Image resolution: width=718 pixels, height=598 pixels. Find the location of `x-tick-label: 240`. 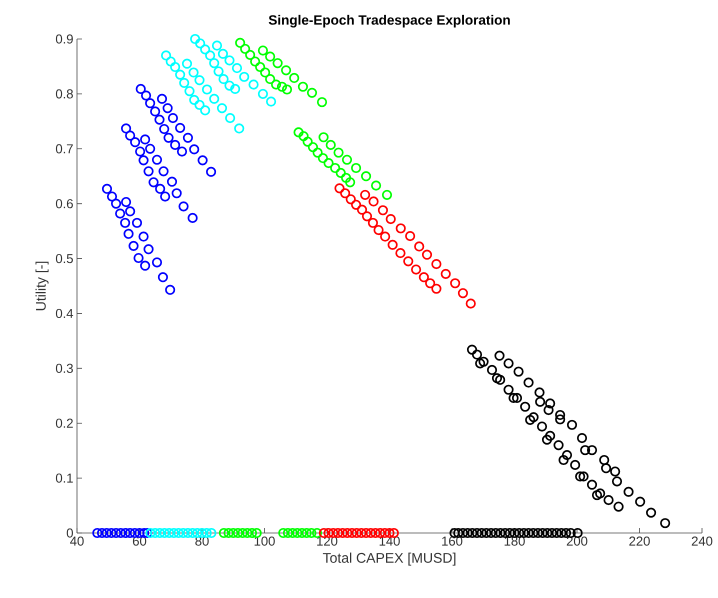

x-tick-label: 240 is located at coordinates (702, 541).